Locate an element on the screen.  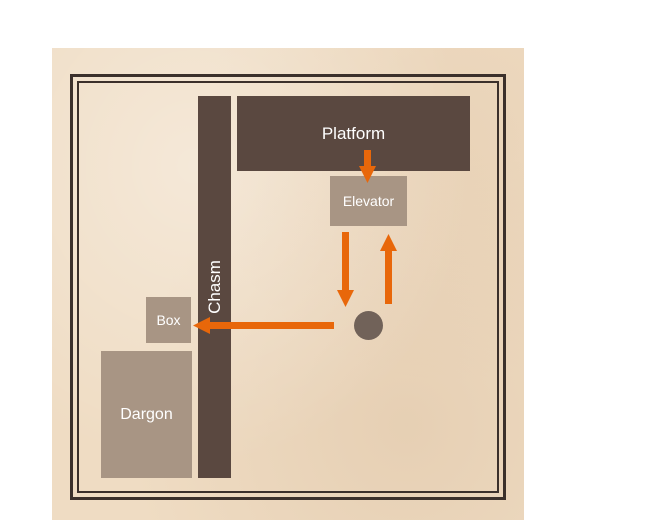
dargon-label: Dargon is located at coordinates (146, 414).